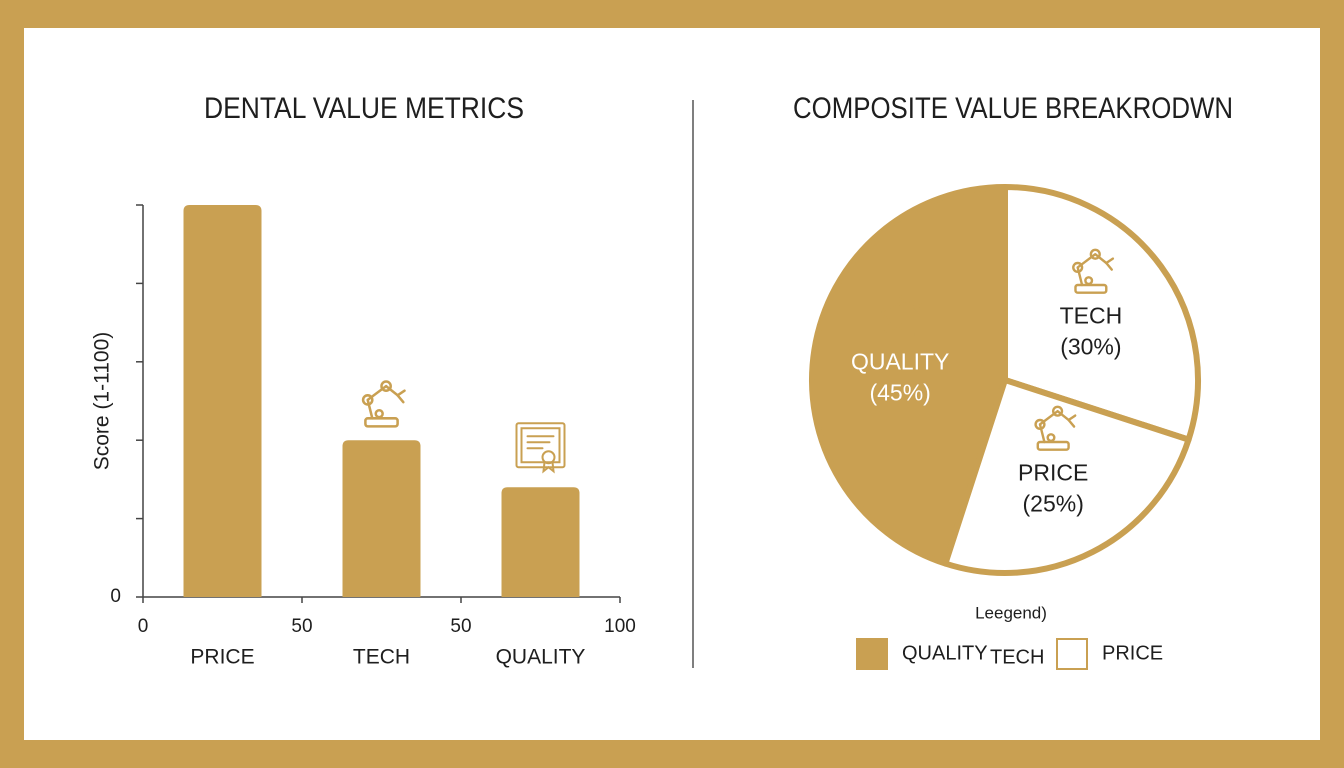 This screenshot has height=768, width=1344. Describe the element at coordinates (143, 626) in the screenshot. I see `x-axis-label: 0` at that location.